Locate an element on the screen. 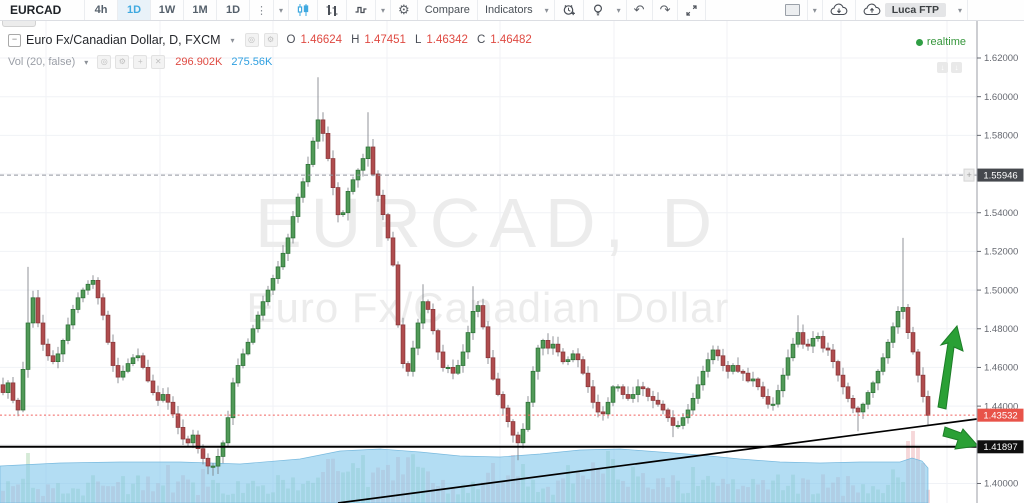 The height and width of the screenshot is (503, 1024). alarm-clock-plus-icon is located at coordinates (569, 10).